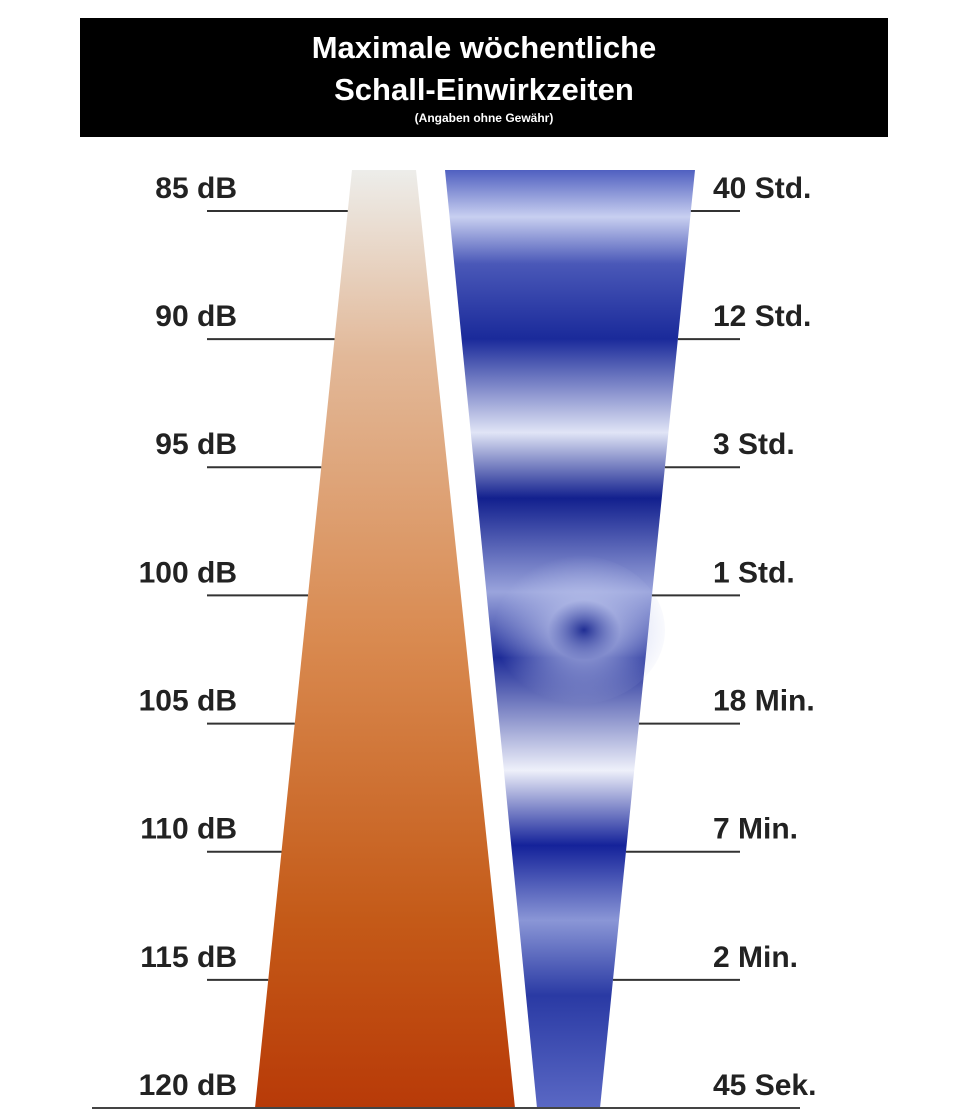  Describe the element at coordinates (188, 572) in the screenshot. I see `db-label: 100 dB` at that location.